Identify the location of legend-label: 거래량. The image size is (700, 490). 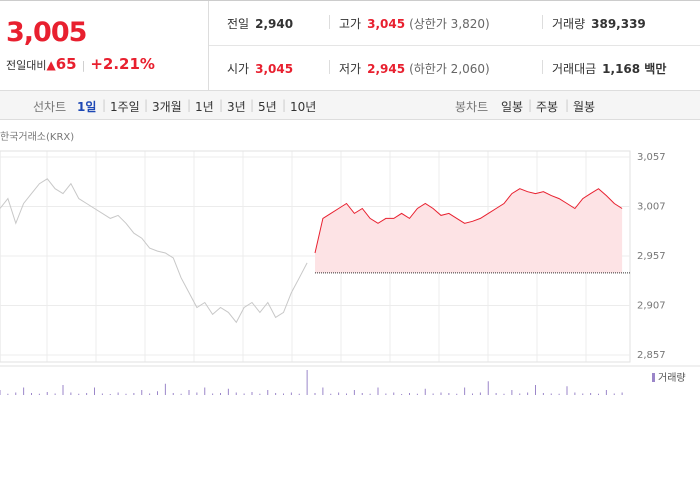
(672, 378).